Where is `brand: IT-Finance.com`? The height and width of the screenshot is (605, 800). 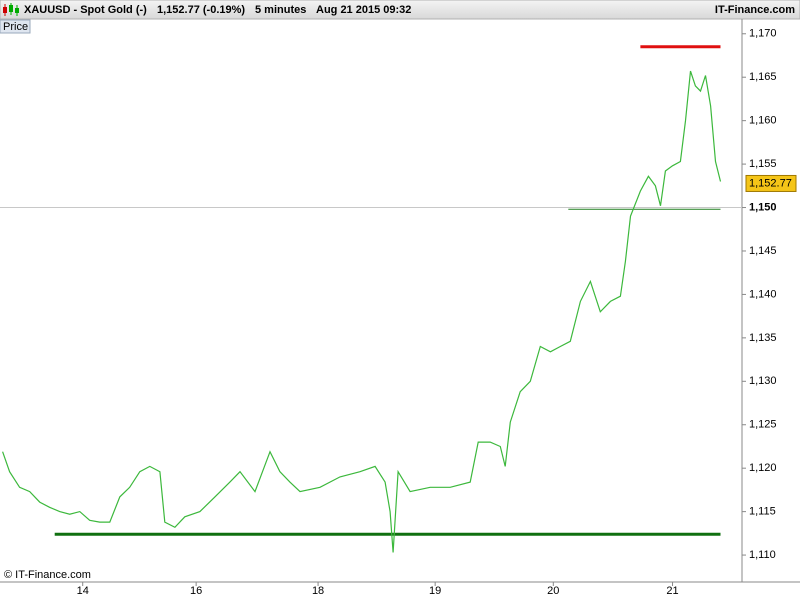
brand: IT-Finance.com is located at coordinates (755, 10).